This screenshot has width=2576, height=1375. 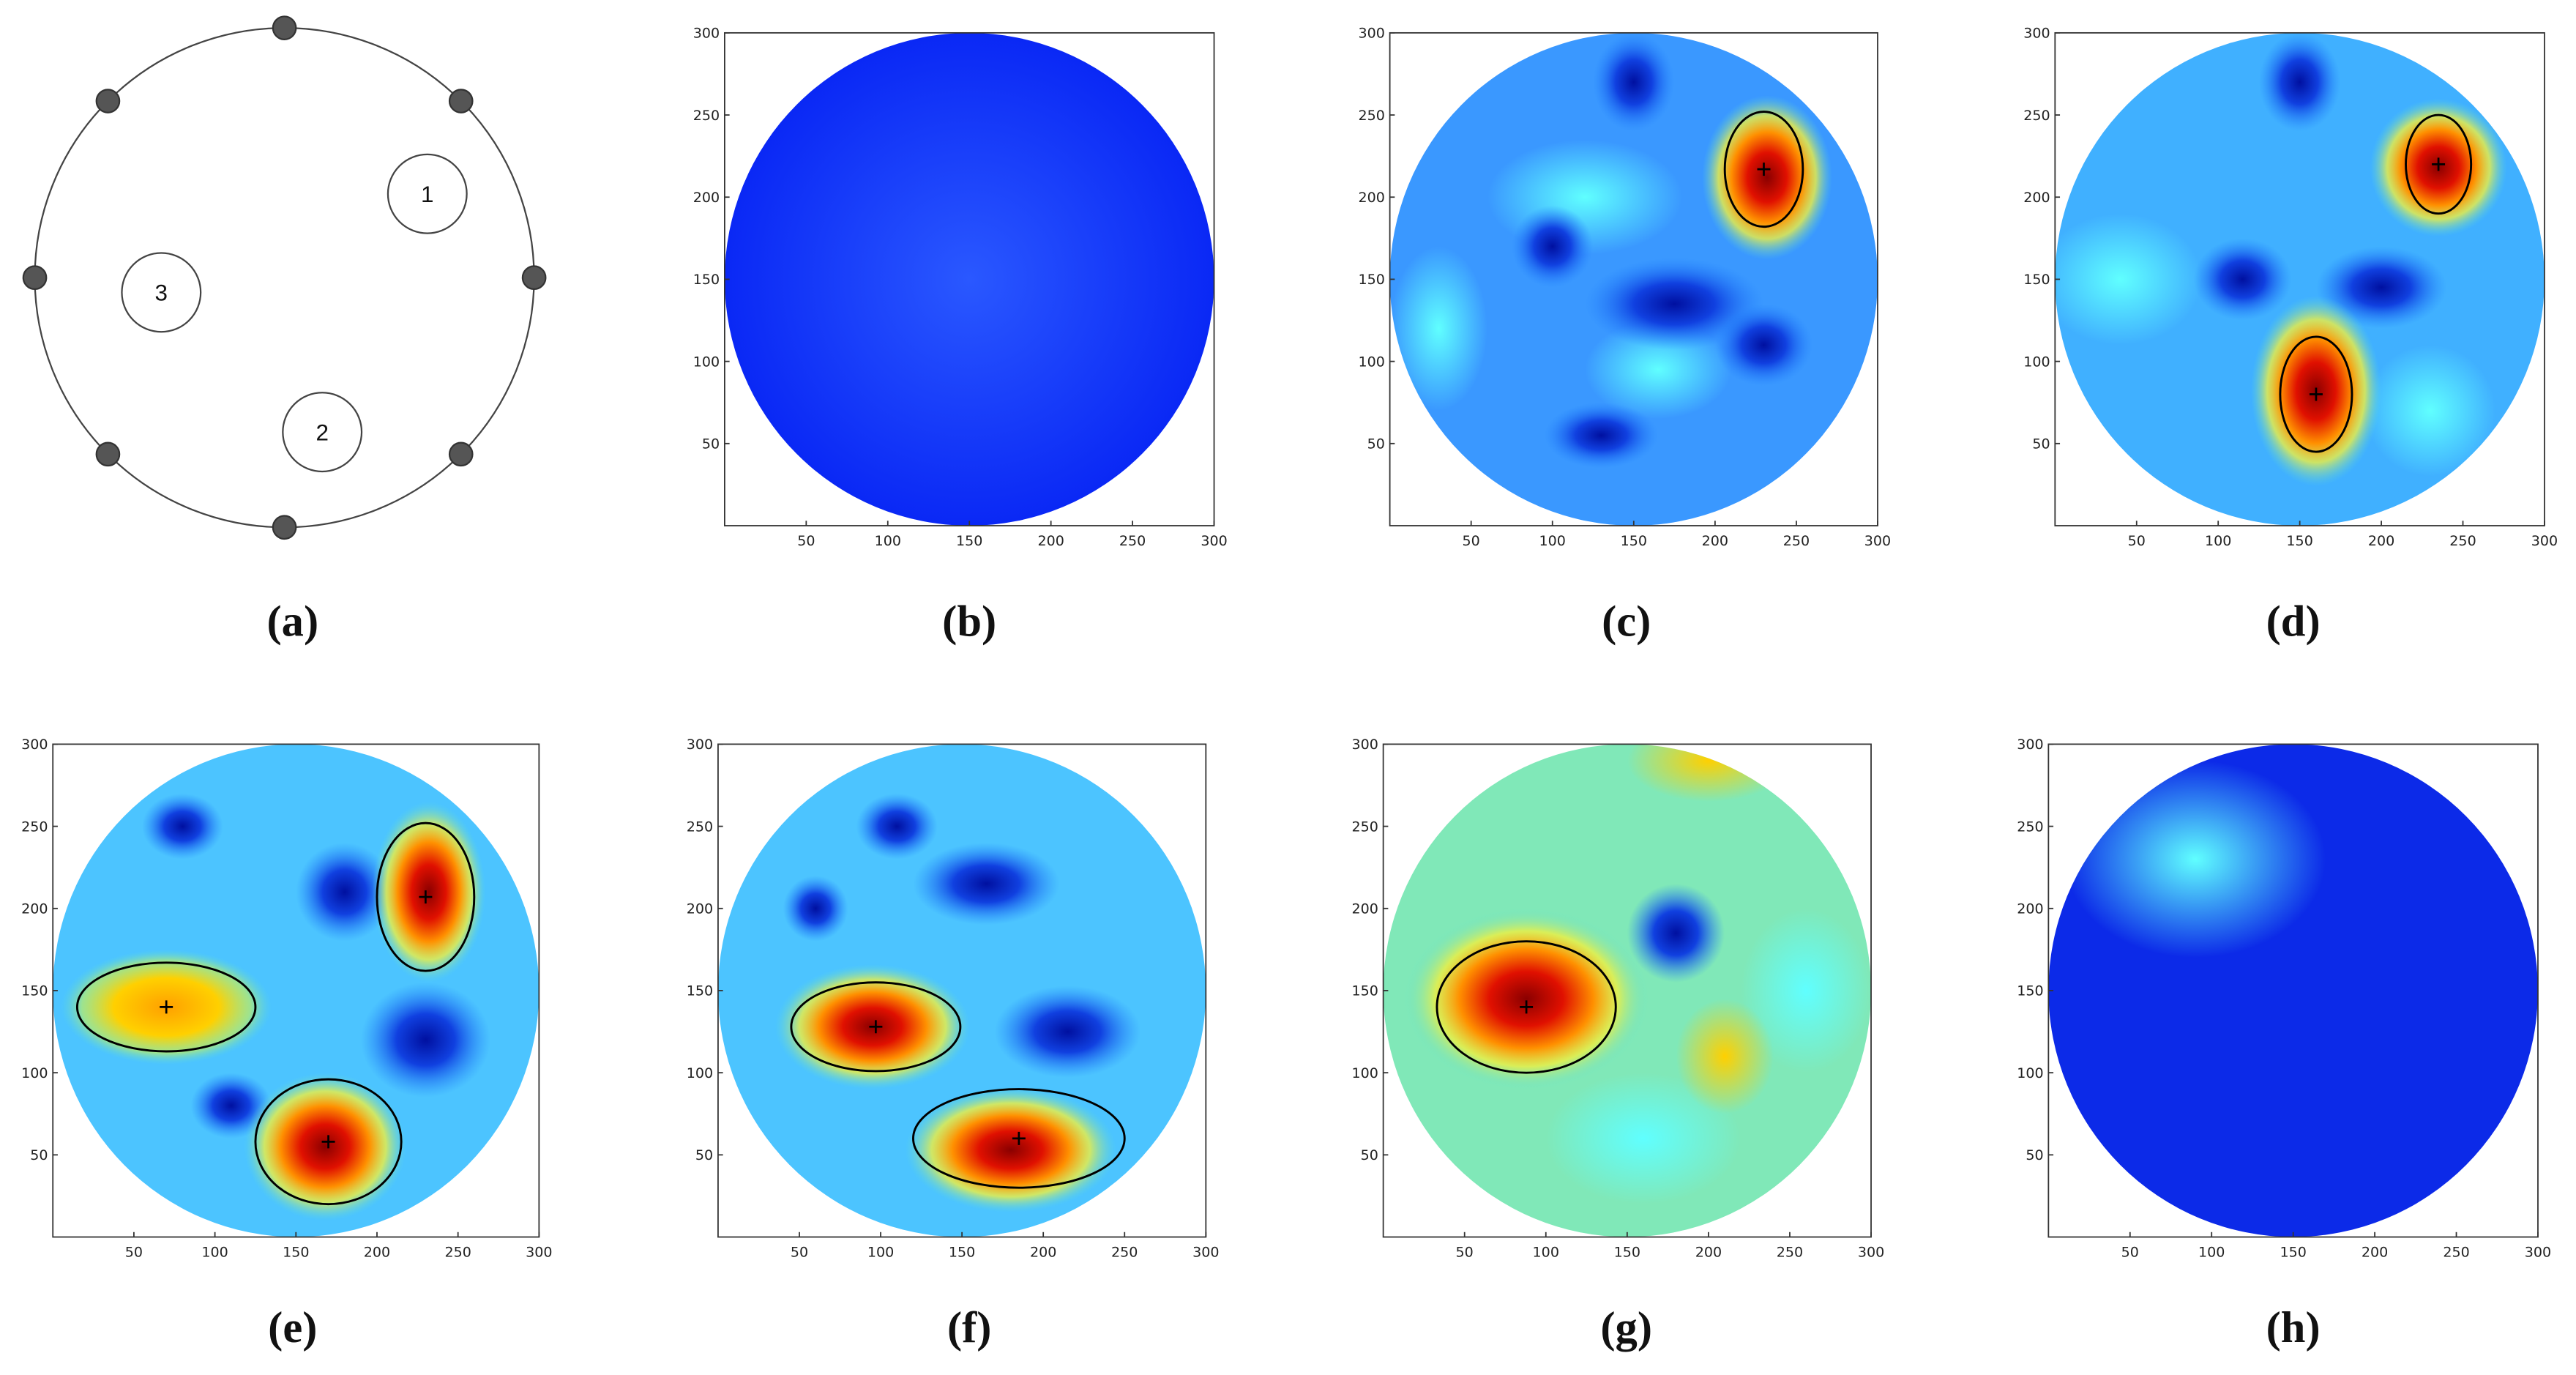 I want to click on panel-a: 1 2 3, so click(x=284, y=277).